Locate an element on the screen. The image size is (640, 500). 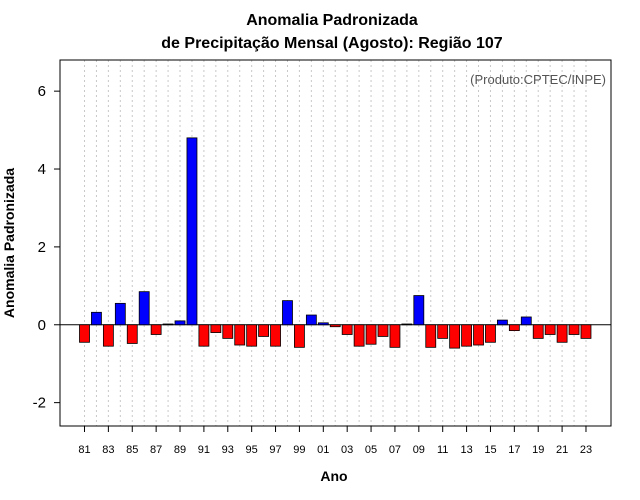
y-axis-label: Anomalia Padronizada is located at coordinates (9, 243).